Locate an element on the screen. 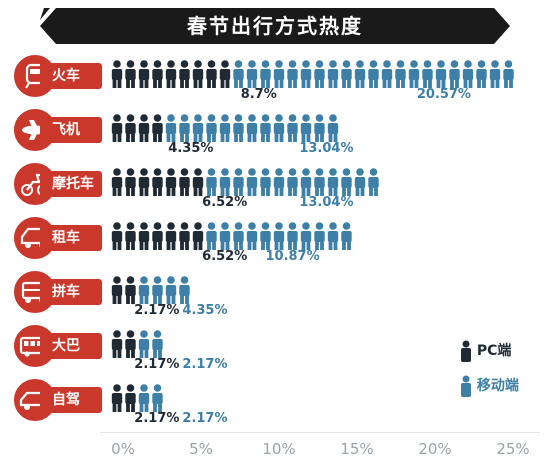 This screenshot has height=469, width=550. bus-window is located at coordinates (32, 343).